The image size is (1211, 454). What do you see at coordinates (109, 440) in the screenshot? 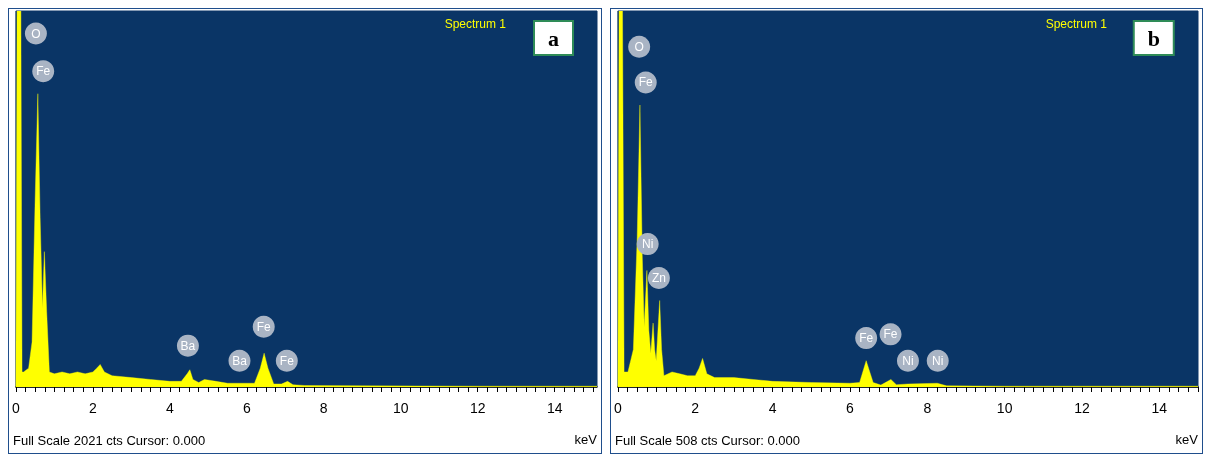
I see `text: Full Scale 2021 cts Cursor: 0.000` at bounding box center [109, 440].